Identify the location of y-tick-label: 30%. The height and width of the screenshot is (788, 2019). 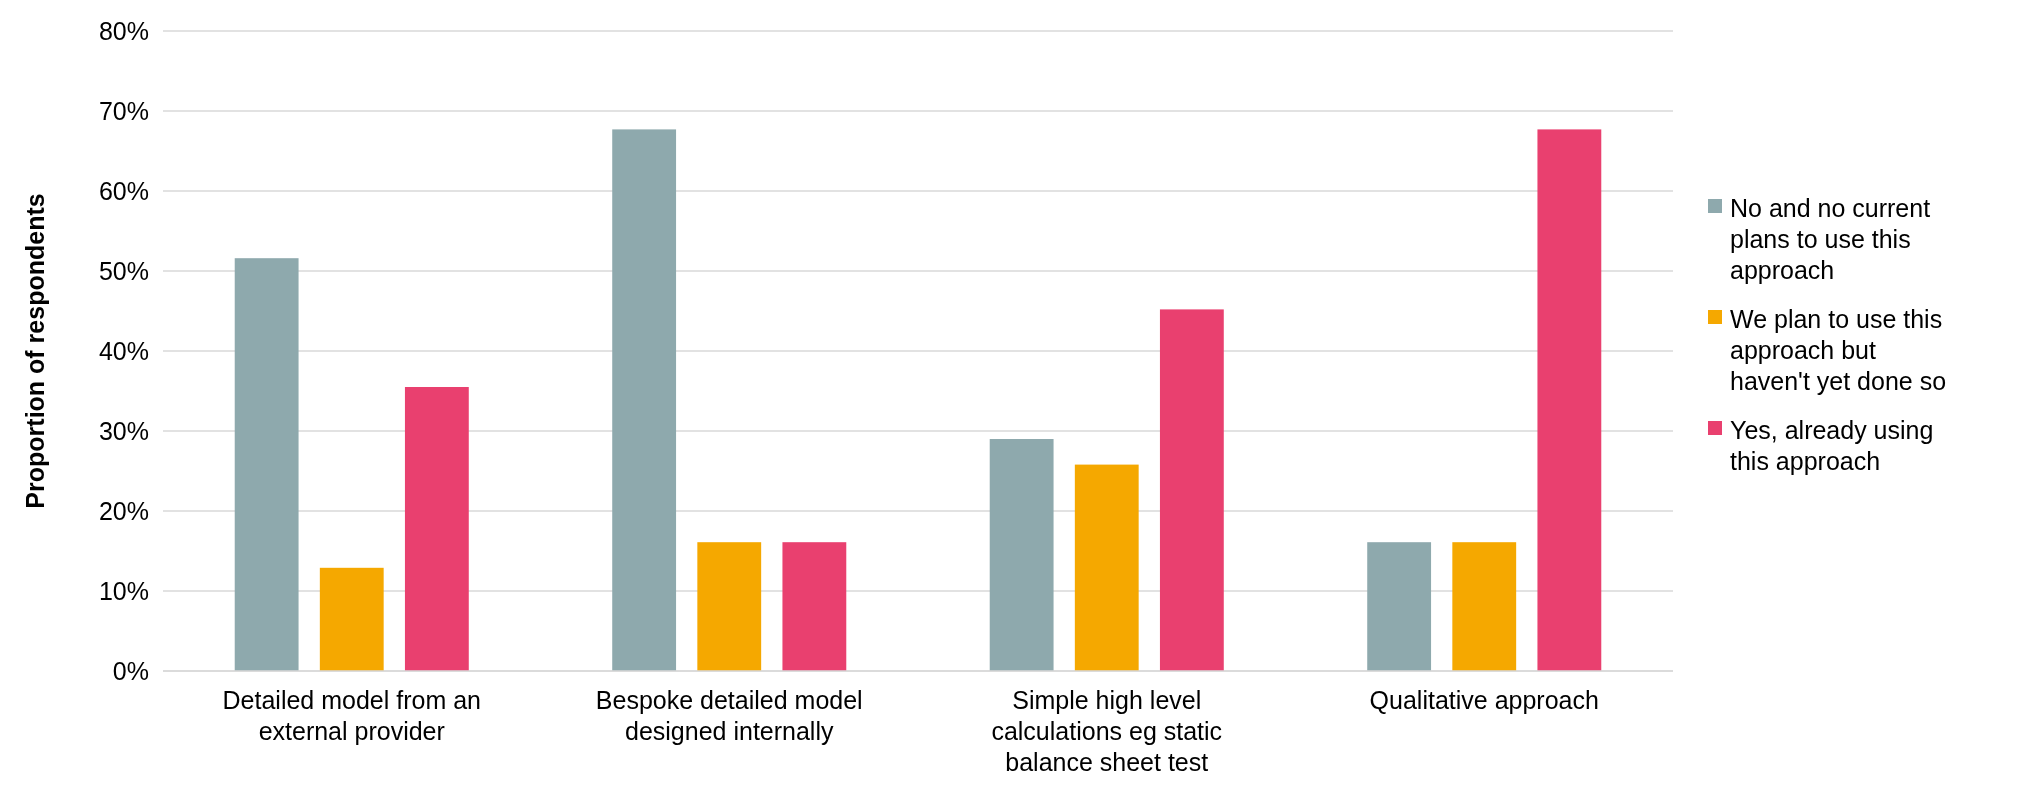
(123, 430).